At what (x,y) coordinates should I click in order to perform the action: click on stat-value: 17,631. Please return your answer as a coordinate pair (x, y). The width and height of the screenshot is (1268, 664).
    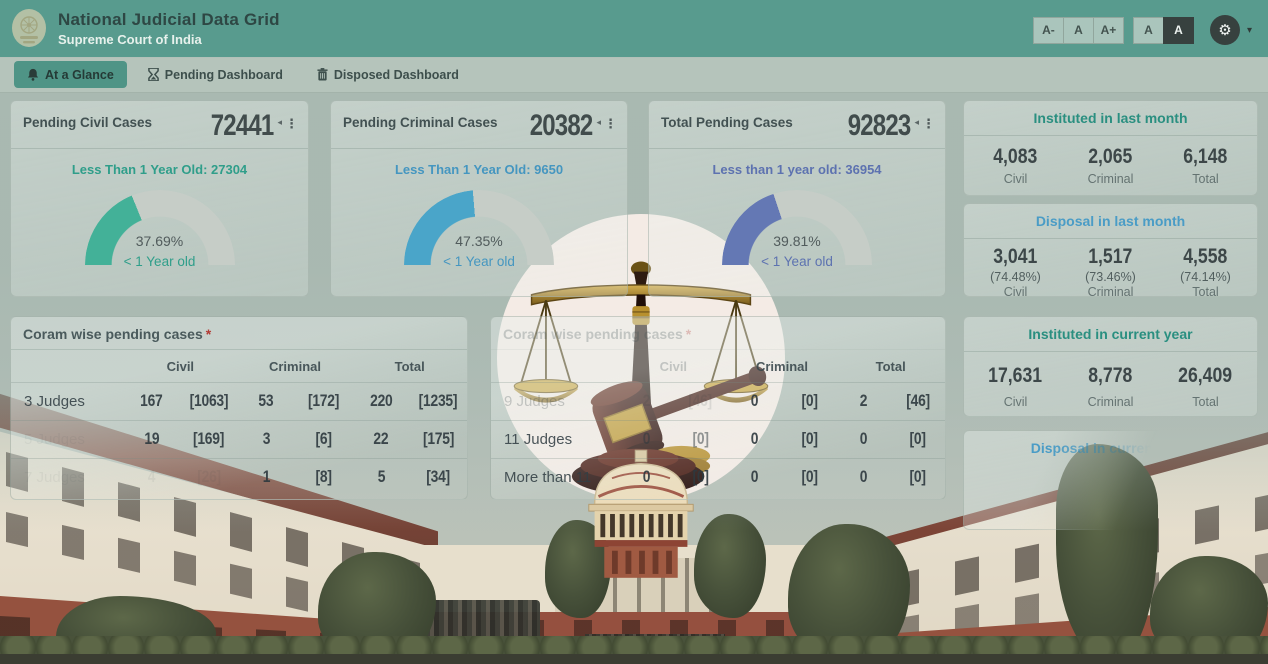
    Looking at the image, I should click on (1015, 375).